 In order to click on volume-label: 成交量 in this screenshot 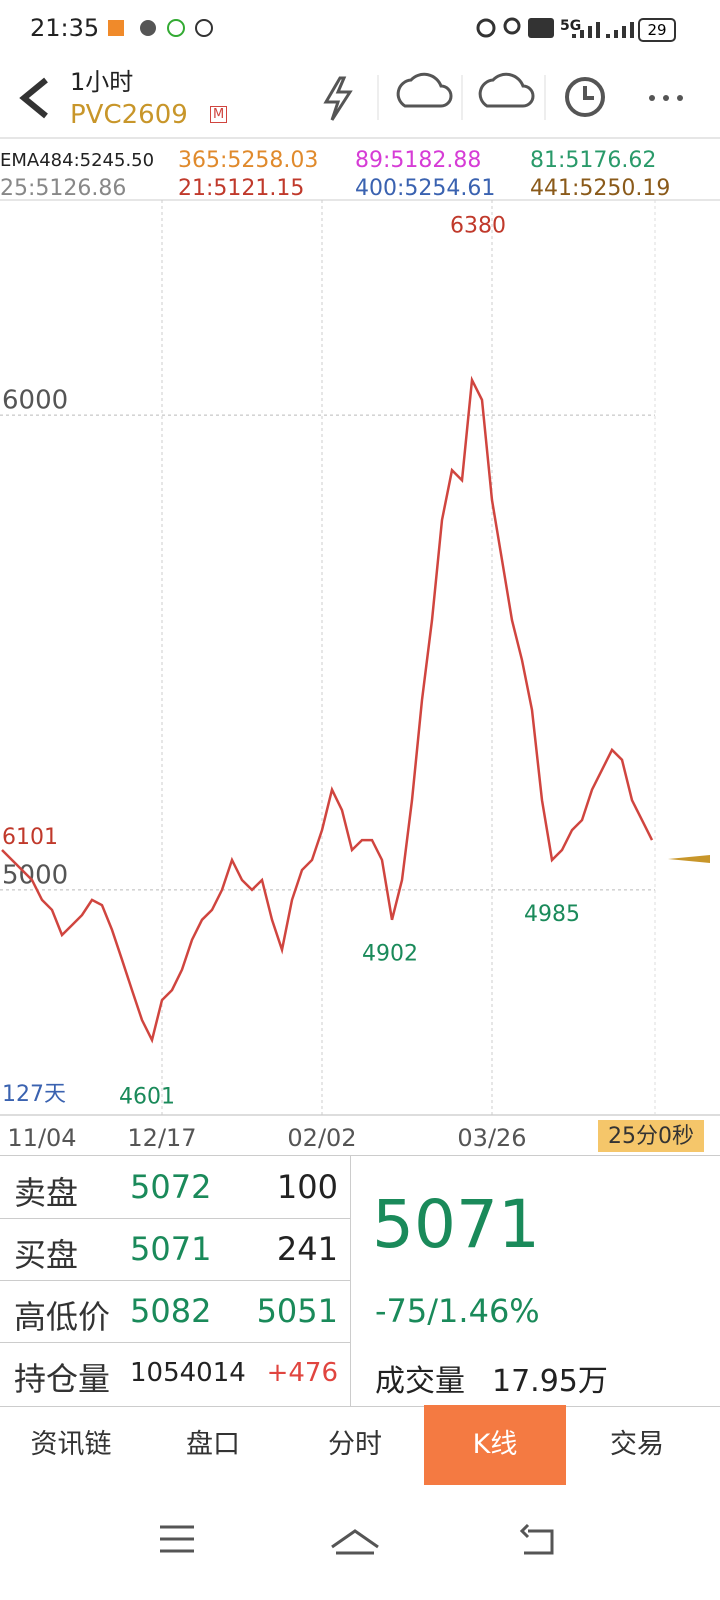, I will do `click(420, 1381)`.